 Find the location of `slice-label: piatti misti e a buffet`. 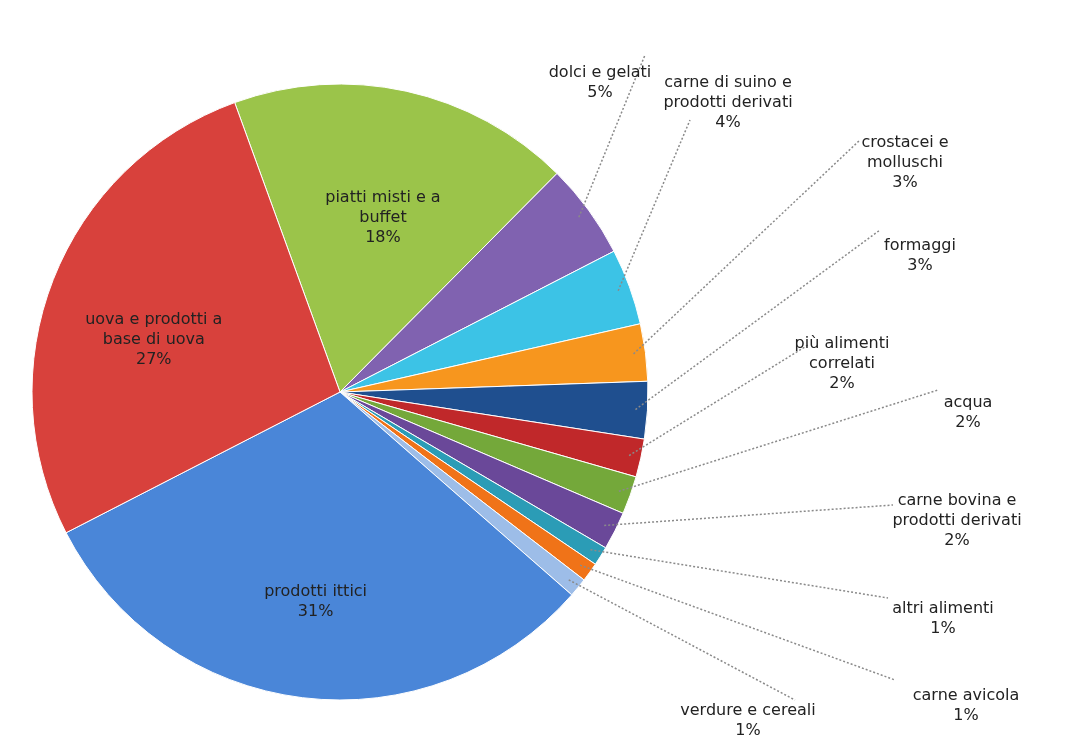

slice-label: piatti misti e a buffet is located at coordinates (383, 206).